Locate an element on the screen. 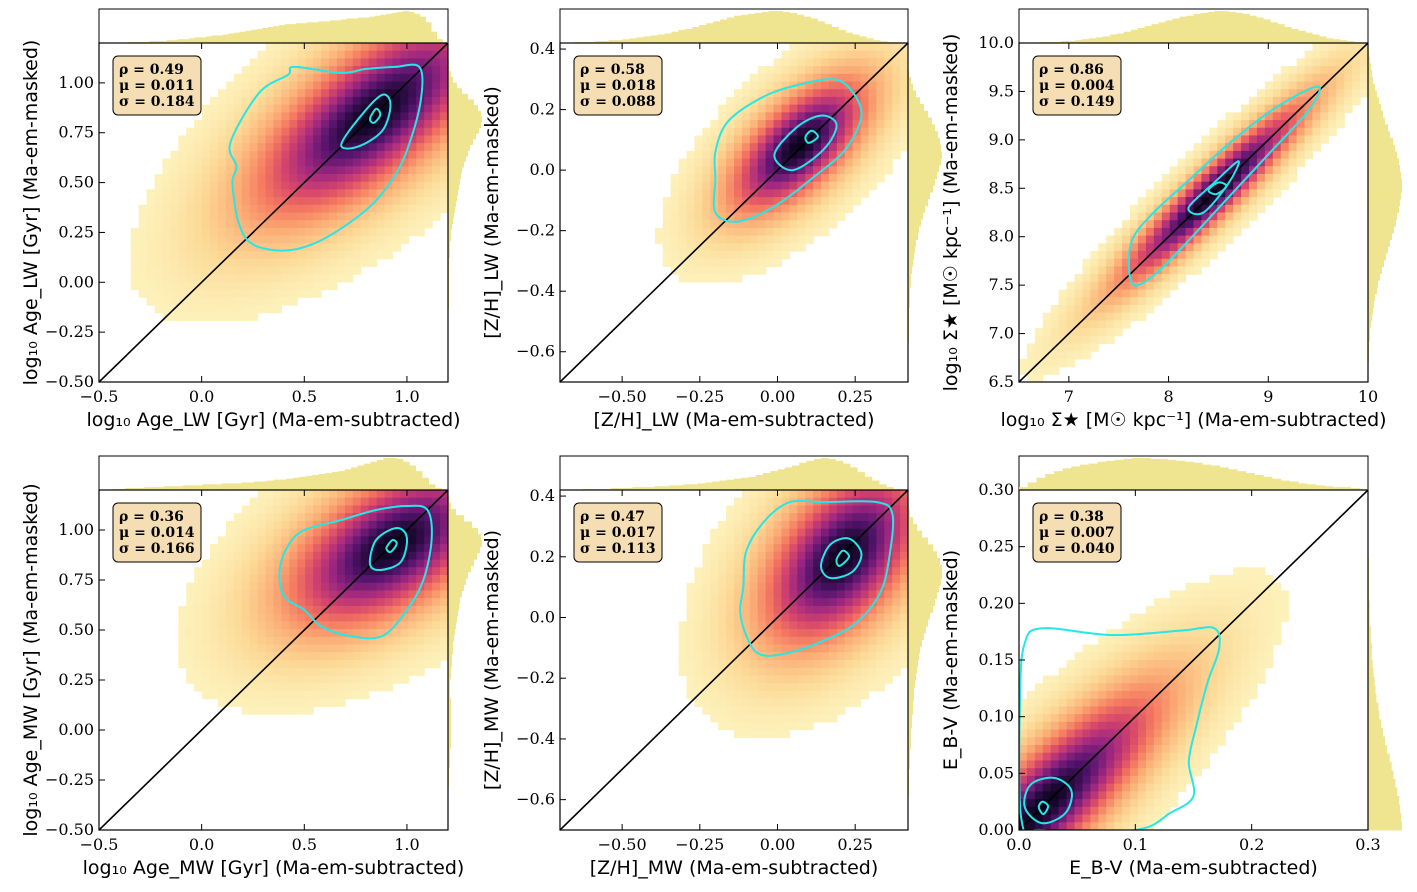 The height and width of the screenshot is (892, 1417). density-field is located at coordinates (781, 163).